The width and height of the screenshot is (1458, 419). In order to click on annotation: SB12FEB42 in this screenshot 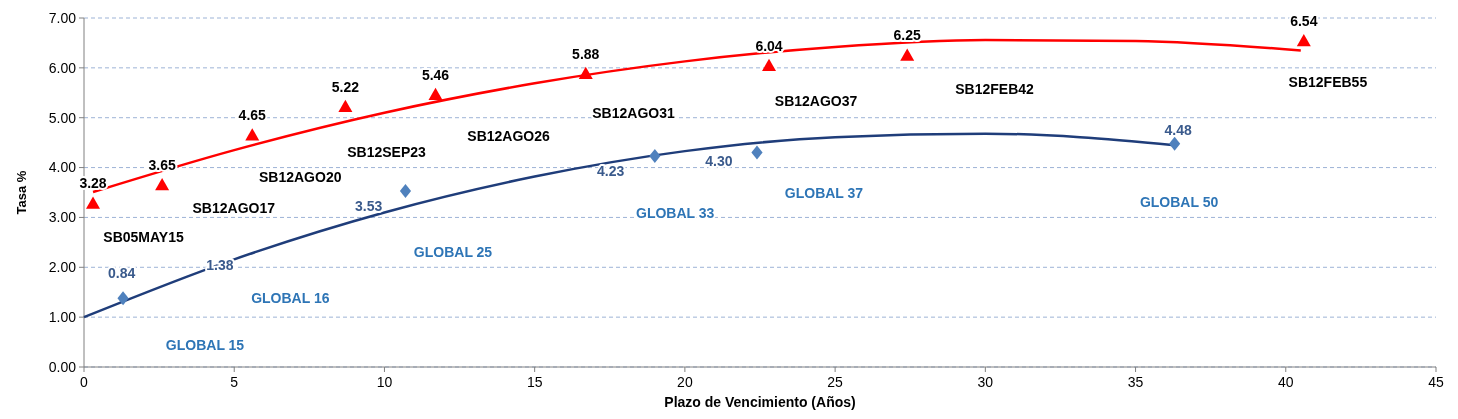, I will do `click(995, 89)`.